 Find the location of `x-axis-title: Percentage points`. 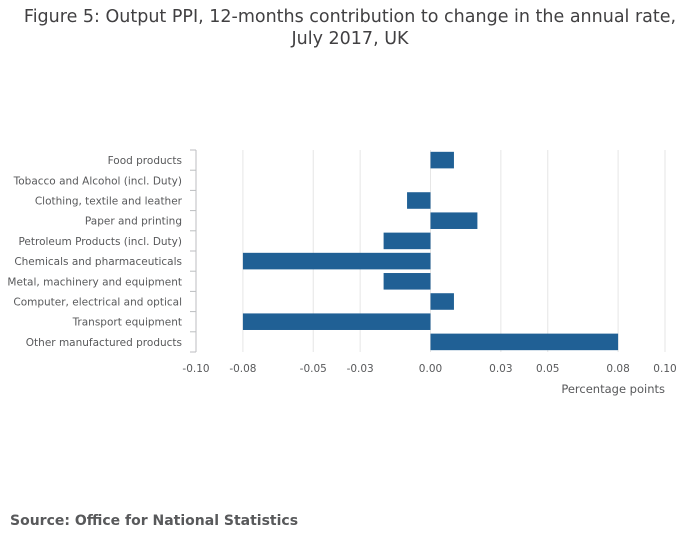

x-axis-title: Percentage points is located at coordinates (613, 389).